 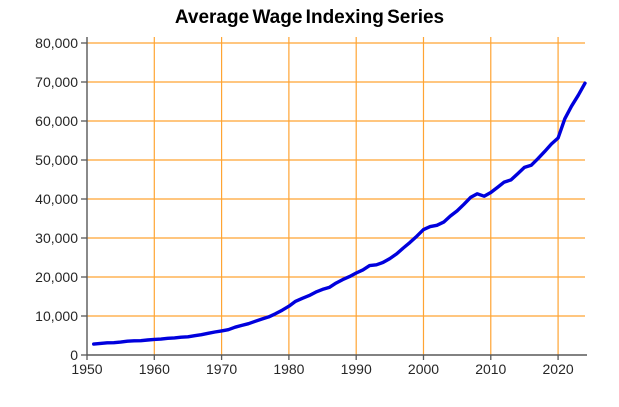 What do you see at coordinates (558, 369) in the screenshot?
I see `x-tick-label: 2020` at bounding box center [558, 369].